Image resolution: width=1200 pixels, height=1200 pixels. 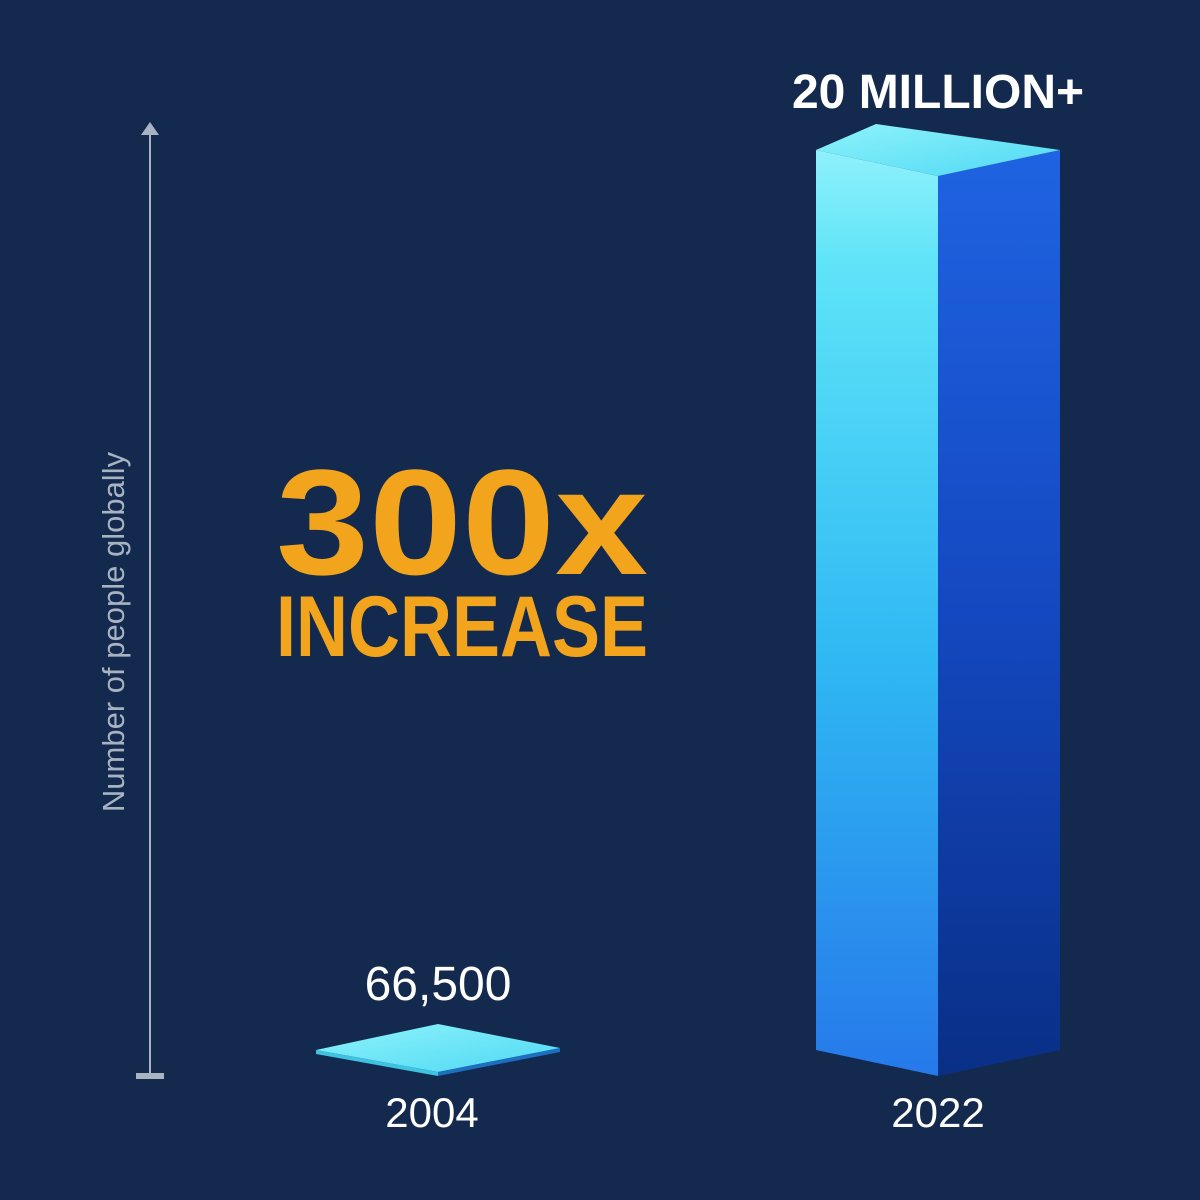 What do you see at coordinates (377, 1063) in the screenshot?
I see `bar-2004-edge-left` at bounding box center [377, 1063].